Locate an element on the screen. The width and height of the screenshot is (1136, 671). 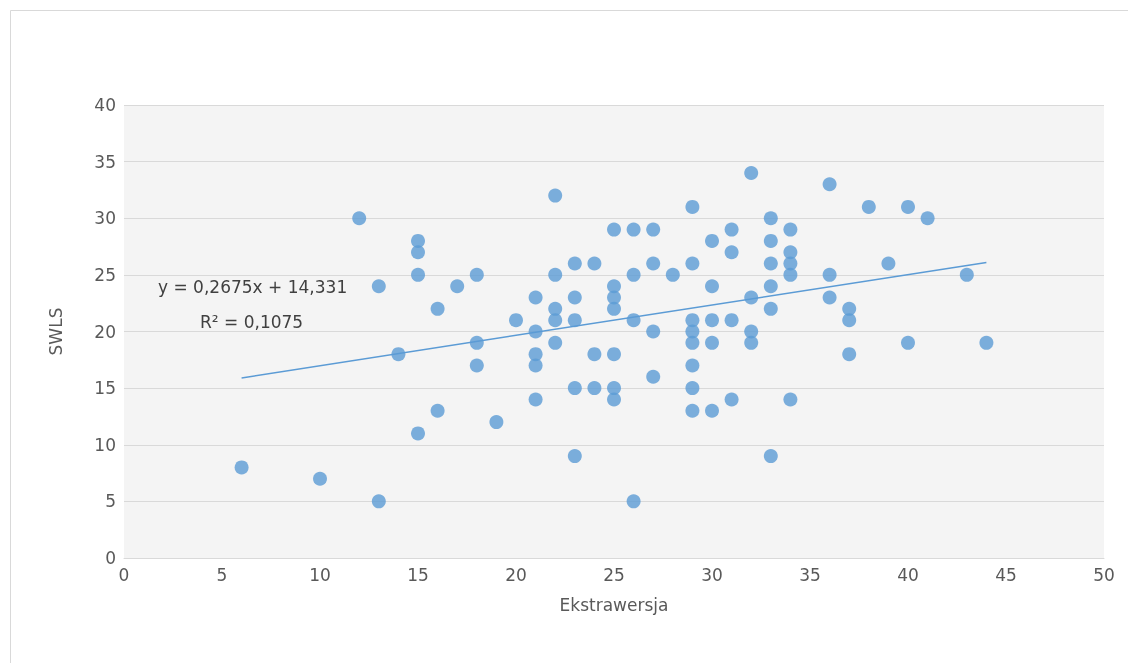
y-tick-label: 10 is located at coordinates (105, 444).